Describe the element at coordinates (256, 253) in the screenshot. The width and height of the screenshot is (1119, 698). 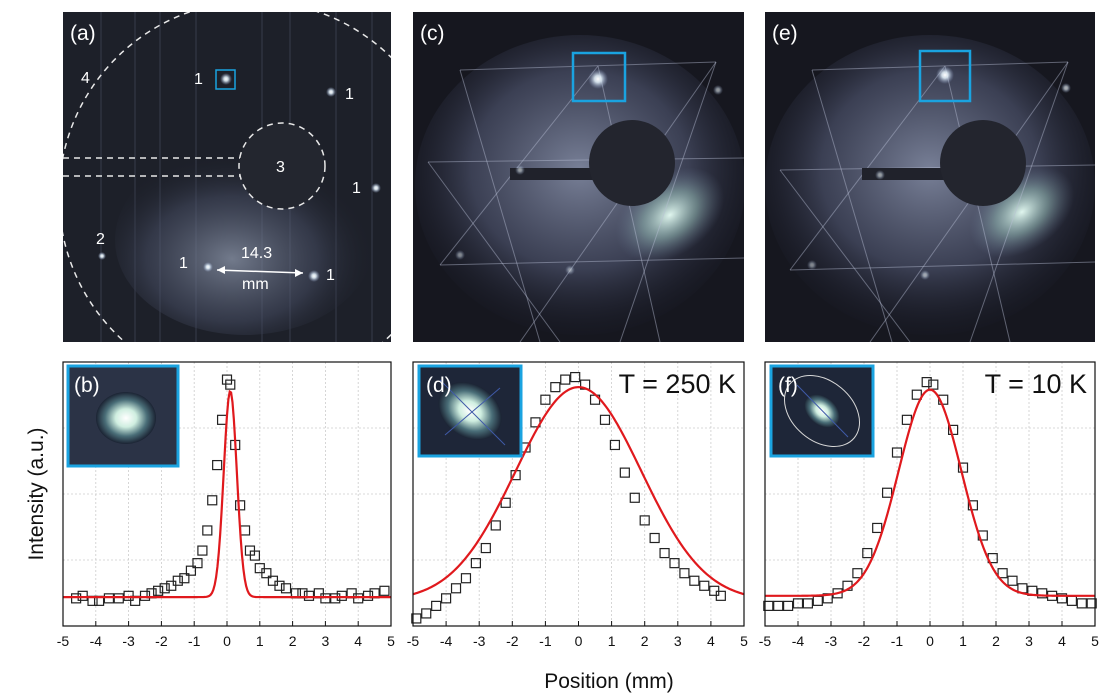
I see `distance-value: 14.3` at that location.